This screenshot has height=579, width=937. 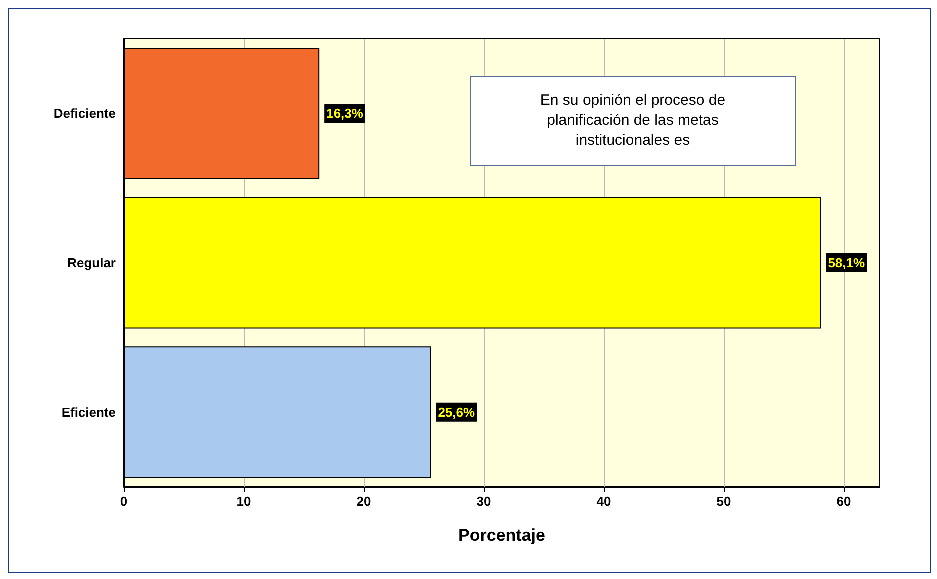 I want to click on x-tick-label: 10, so click(x=244, y=501).